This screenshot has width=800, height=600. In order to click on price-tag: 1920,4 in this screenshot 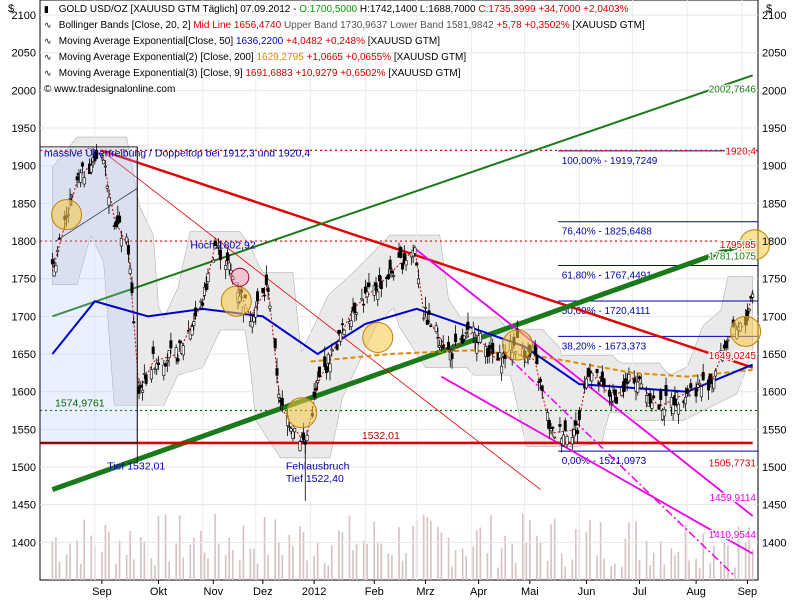, I will do `click(740, 151)`.